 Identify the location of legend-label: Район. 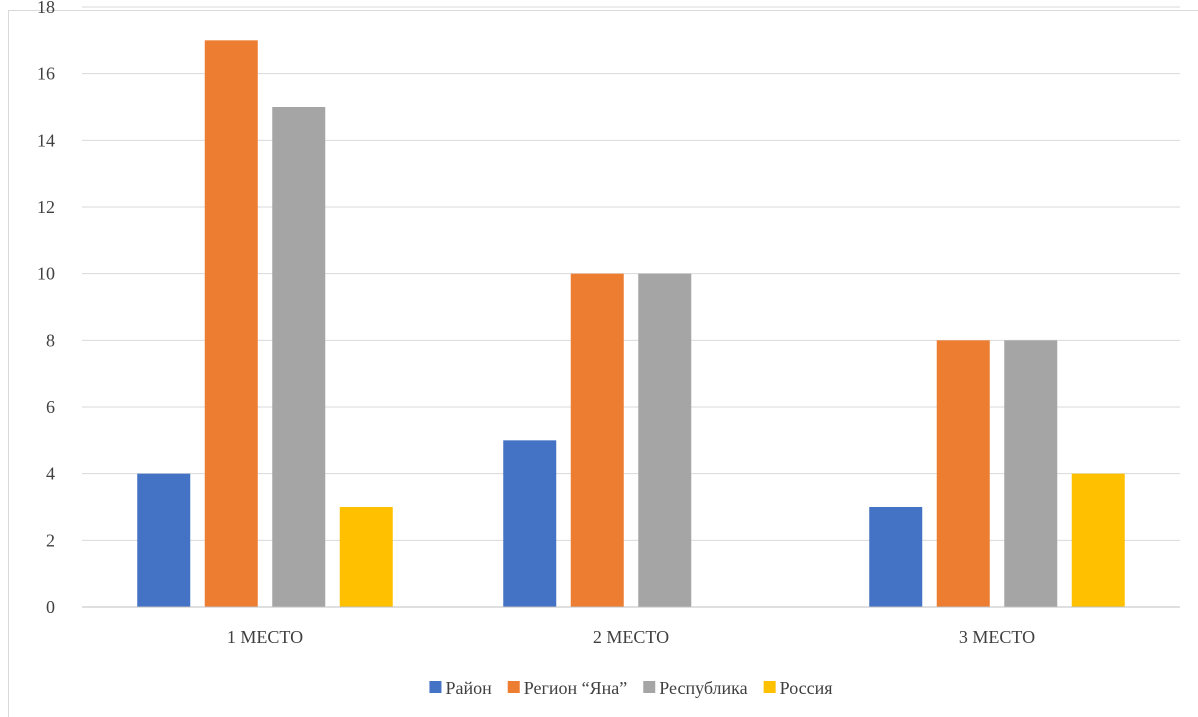
(468, 688).